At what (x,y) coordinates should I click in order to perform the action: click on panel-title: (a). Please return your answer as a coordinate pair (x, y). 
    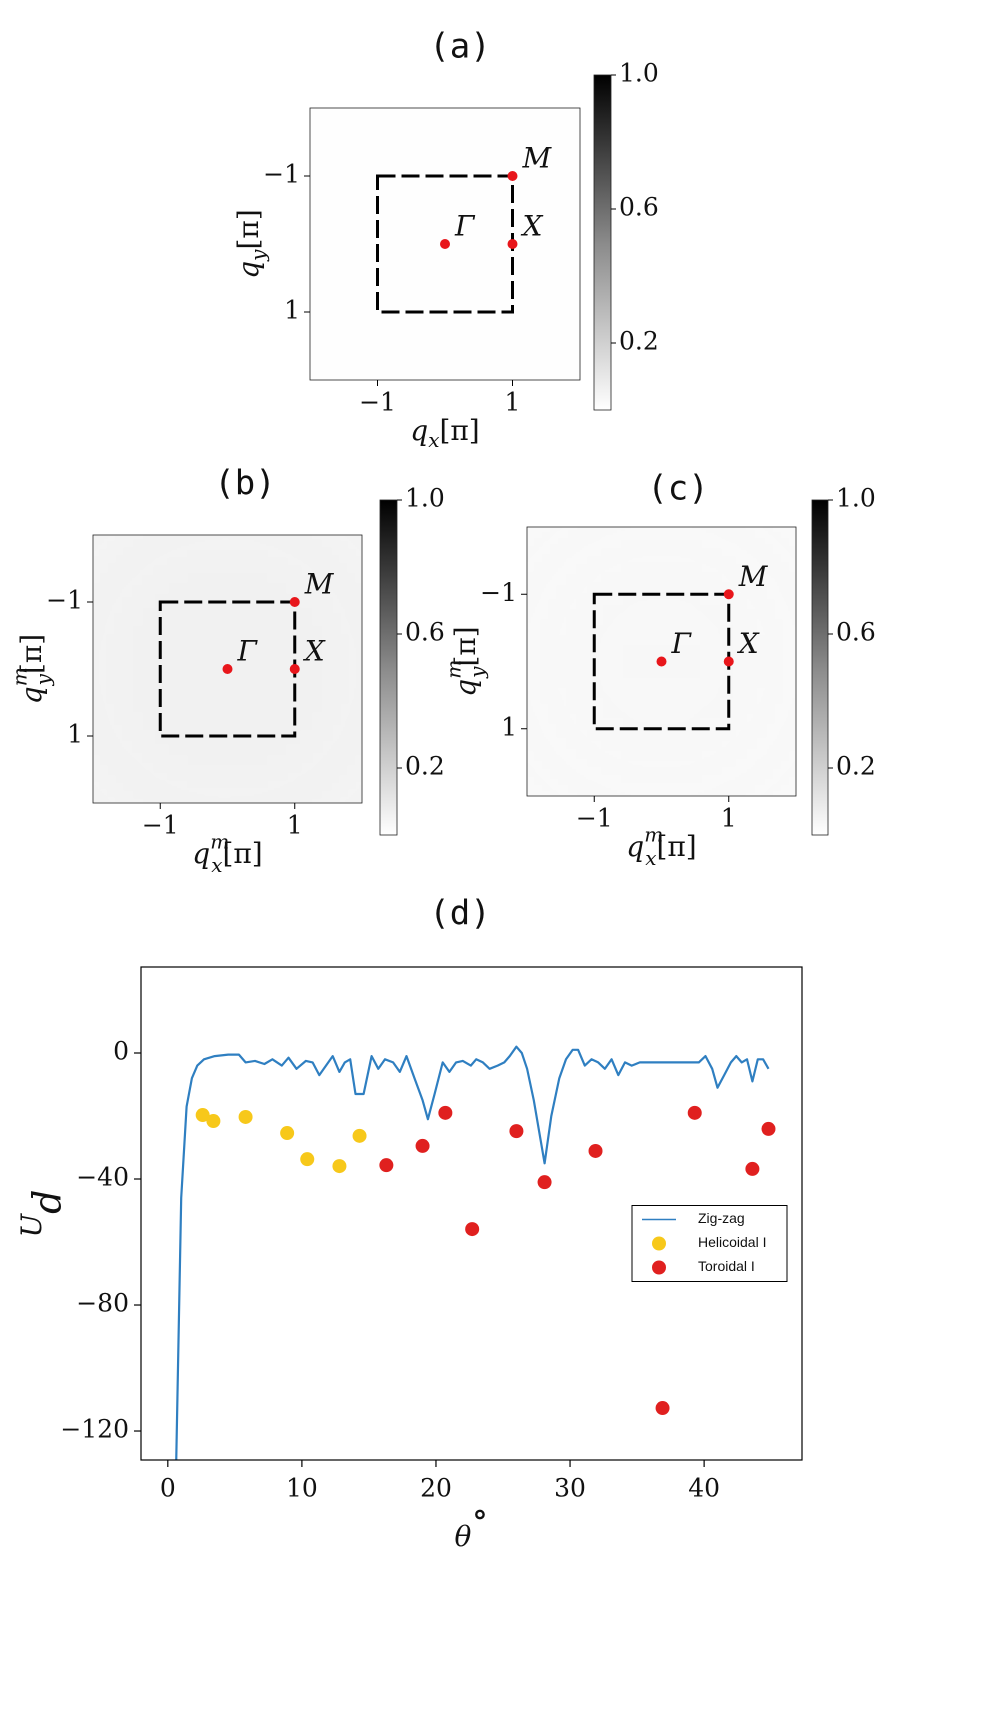
    Looking at the image, I should click on (459, 47).